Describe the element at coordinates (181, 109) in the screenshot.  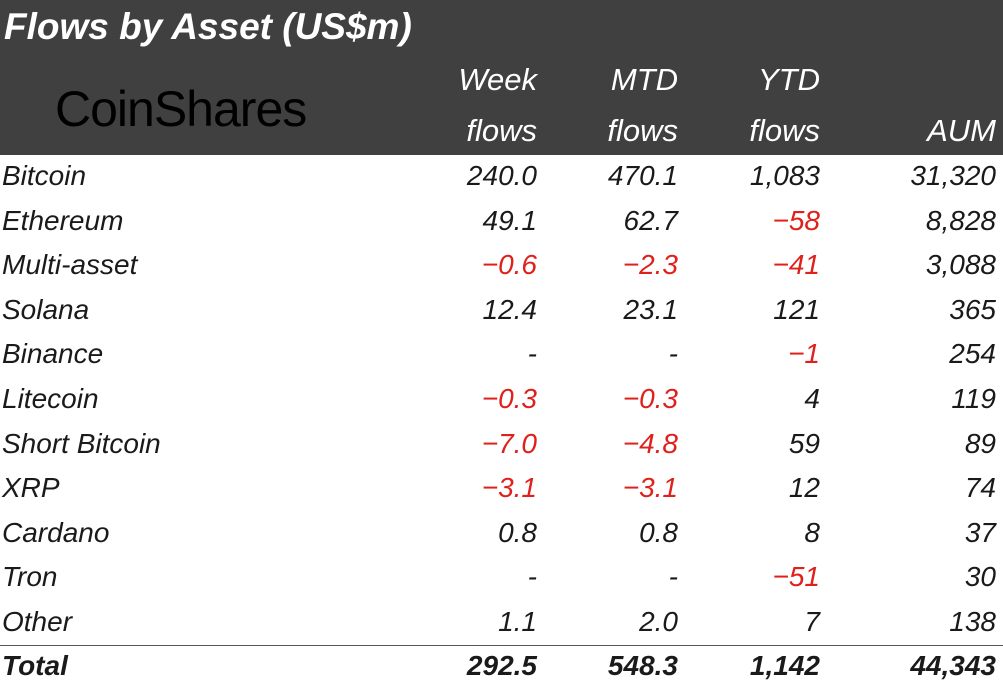
I see `coinshares-logo: CoinShares` at that location.